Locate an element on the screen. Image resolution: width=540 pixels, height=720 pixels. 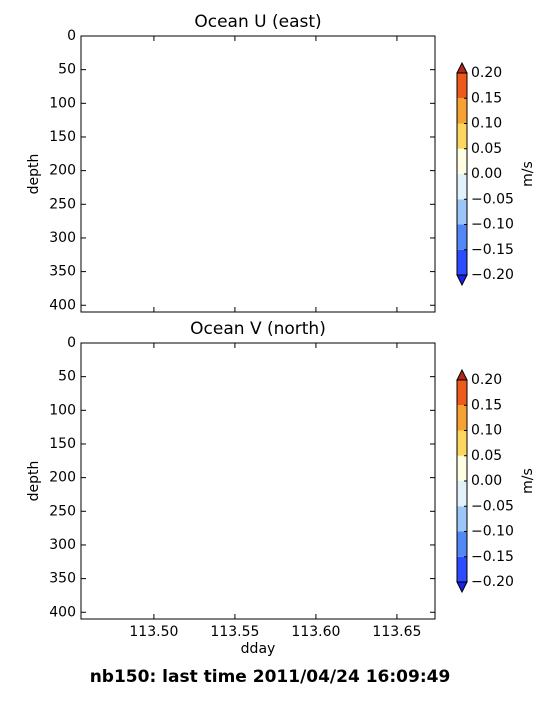
x-tick-label: 113.55 is located at coordinates (234, 632).